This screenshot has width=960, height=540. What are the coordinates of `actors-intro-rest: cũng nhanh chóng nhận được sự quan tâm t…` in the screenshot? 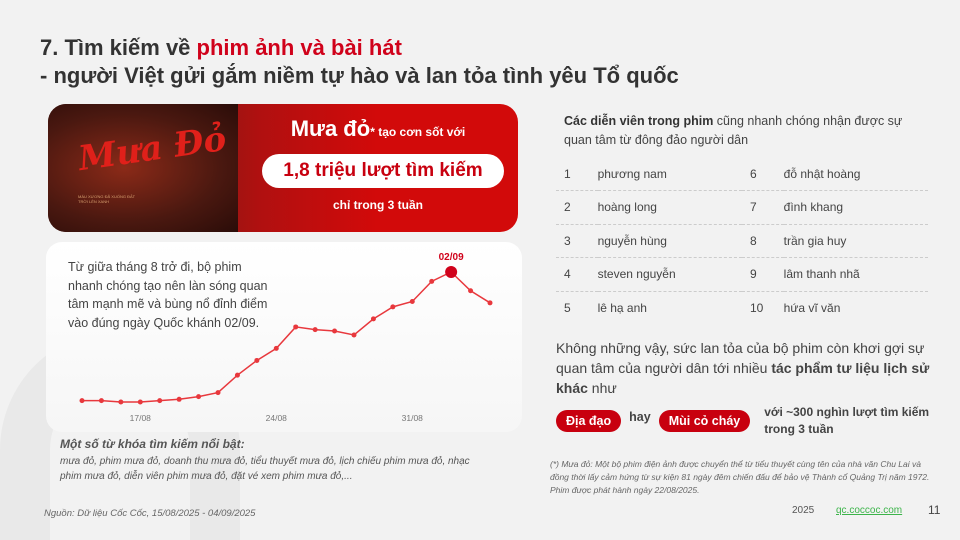 It's located at (733, 130).